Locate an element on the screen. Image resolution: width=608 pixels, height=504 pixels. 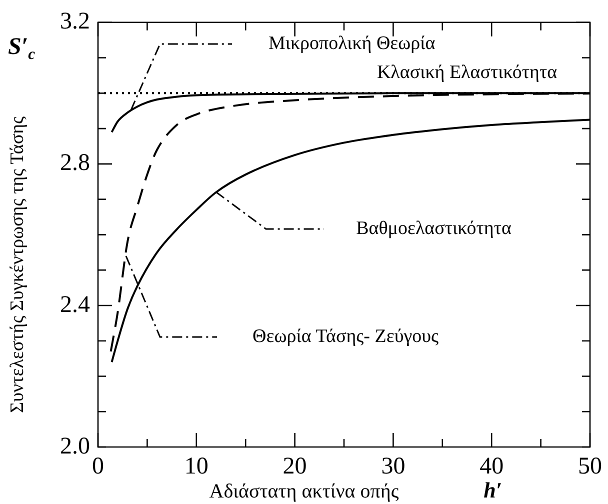
x-tick-label: 40 is located at coordinates (492, 467).